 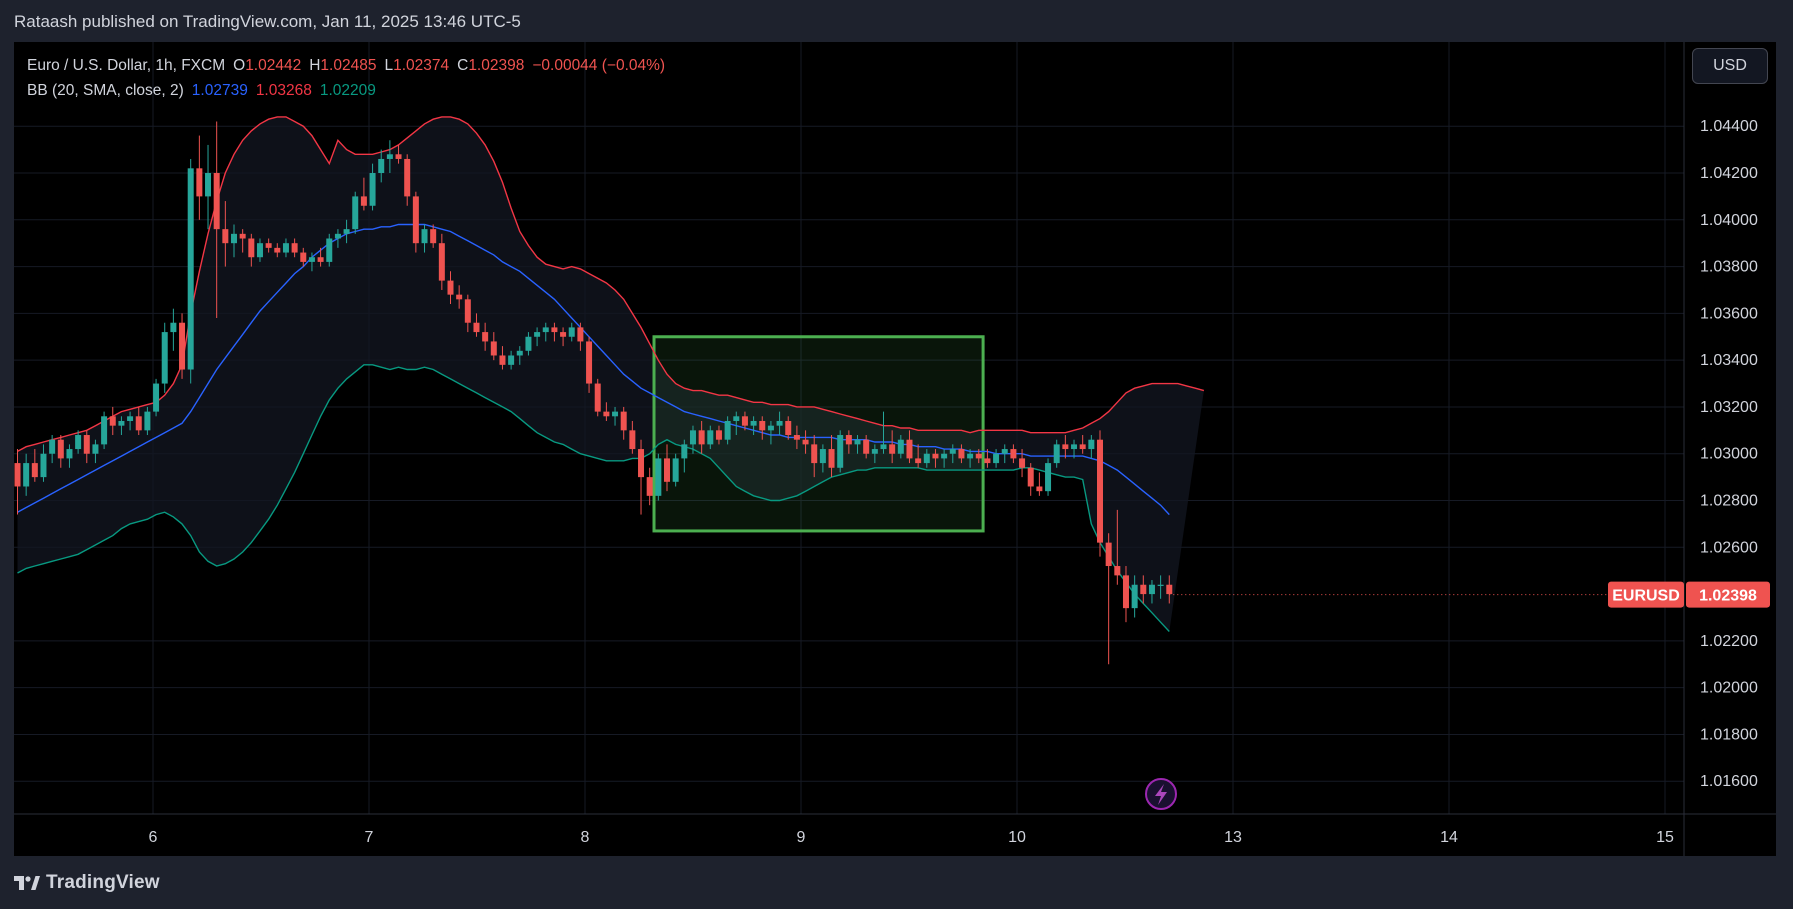 What do you see at coordinates (239, 65) in the screenshot?
I see `open-label: O` at bounding box center [239, 65].